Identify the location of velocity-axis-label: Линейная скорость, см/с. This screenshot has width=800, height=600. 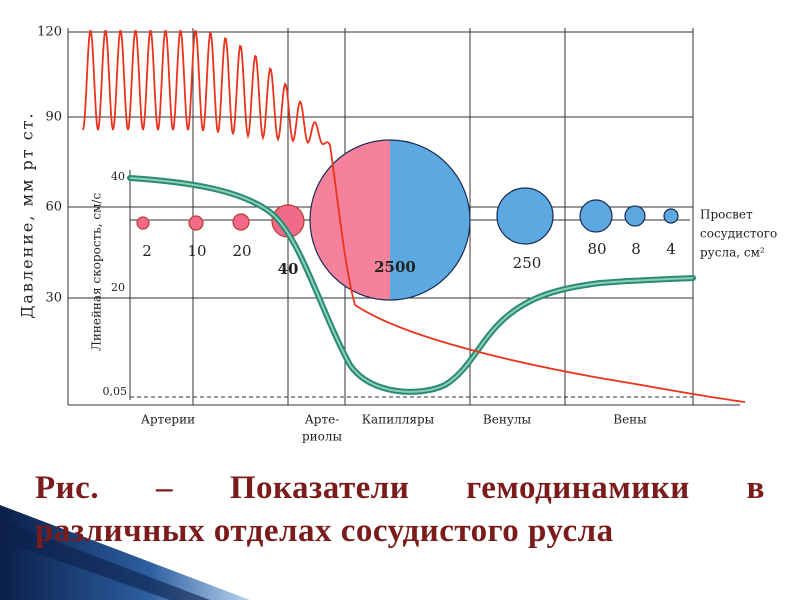
(97, 272).